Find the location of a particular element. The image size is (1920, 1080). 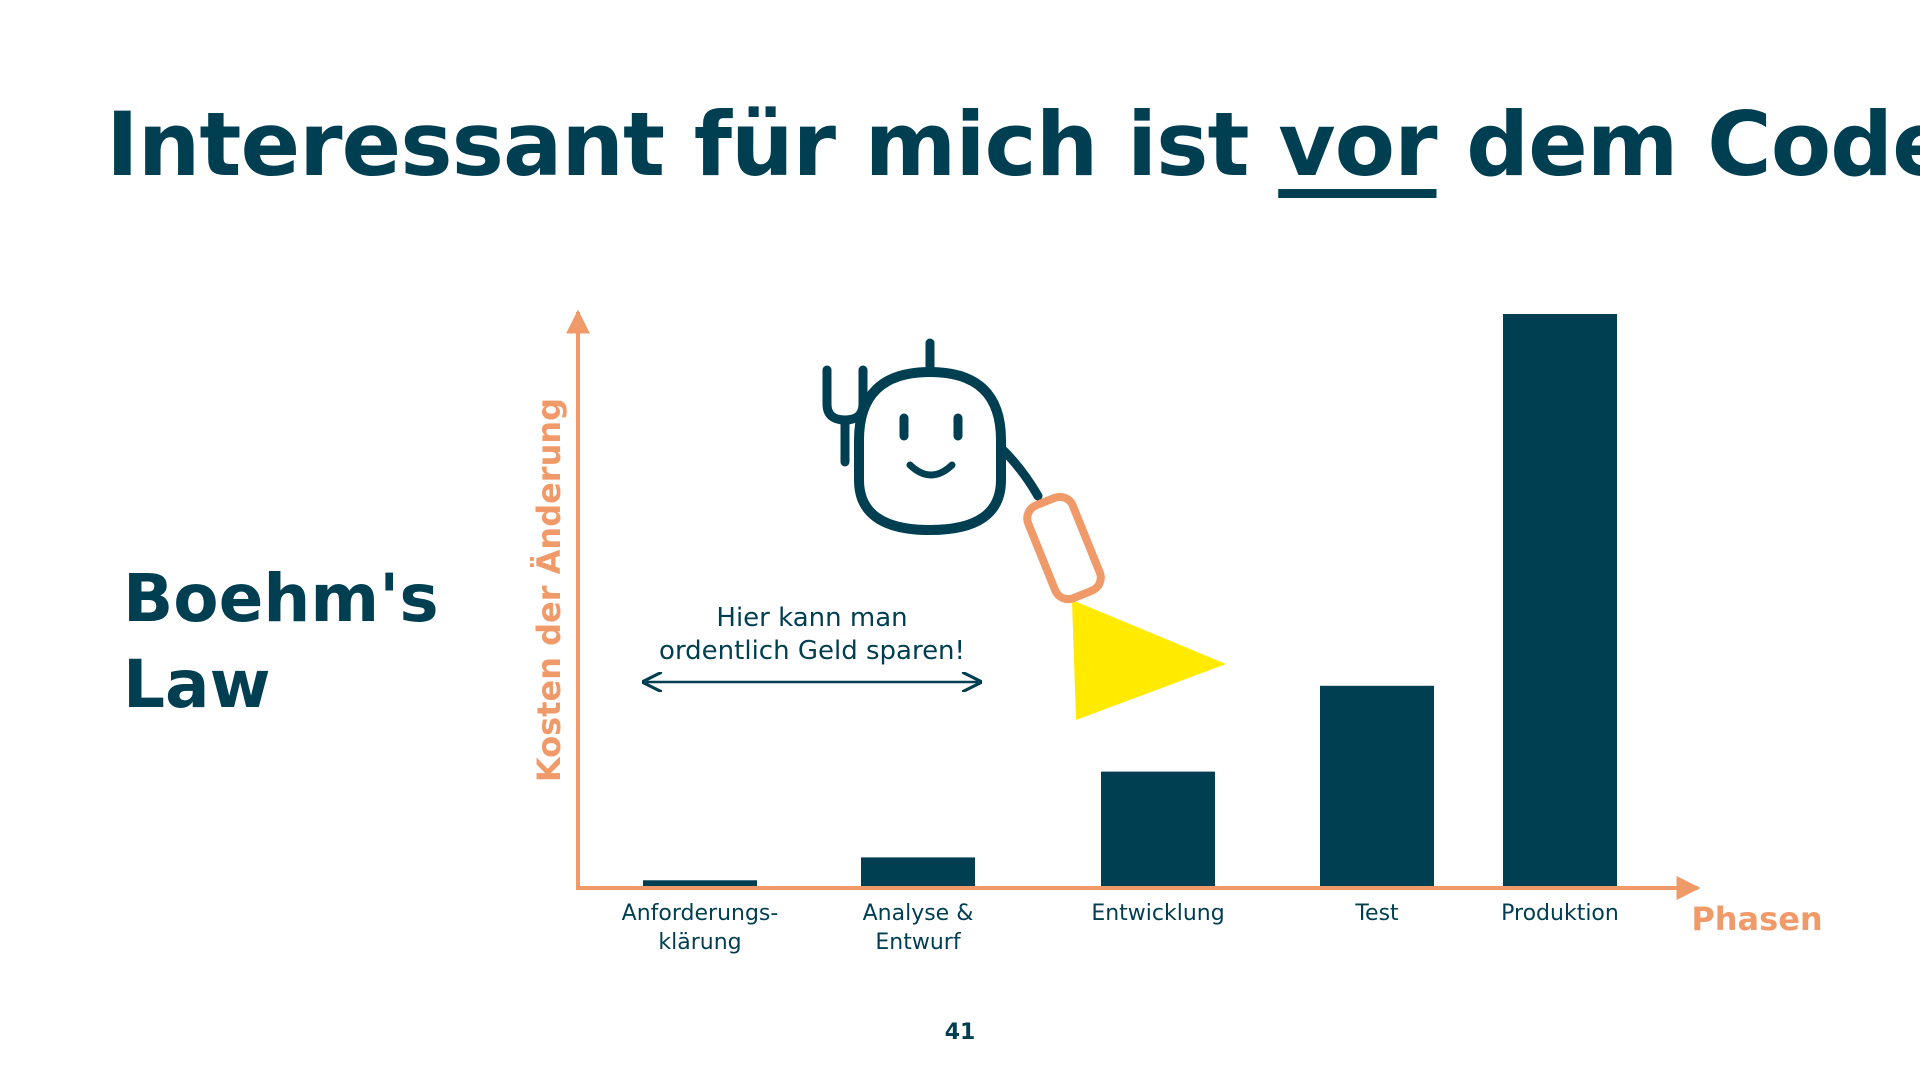

title-part-2: dem Code is located at coordinates (1678, 144).